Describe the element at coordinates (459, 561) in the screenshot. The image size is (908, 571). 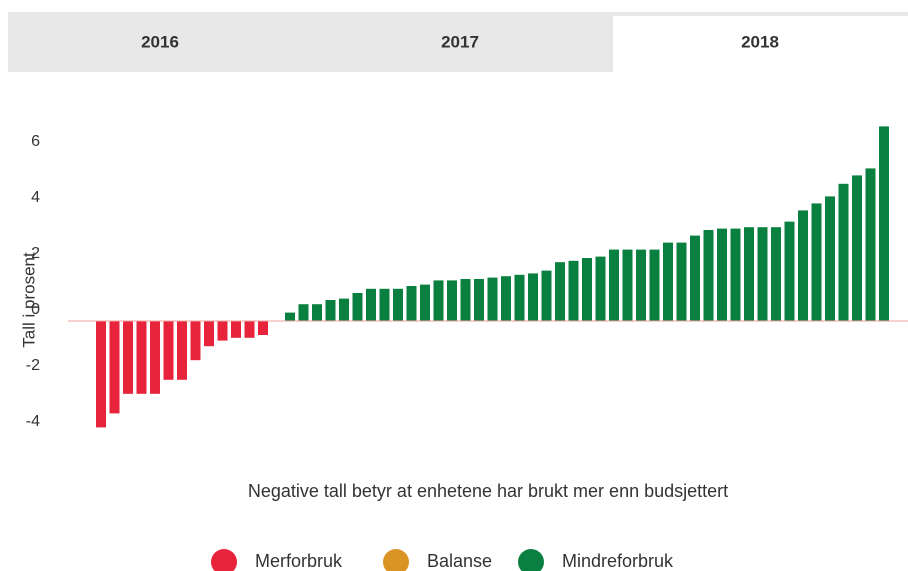
I see `legend-label: Balanse` at that location.